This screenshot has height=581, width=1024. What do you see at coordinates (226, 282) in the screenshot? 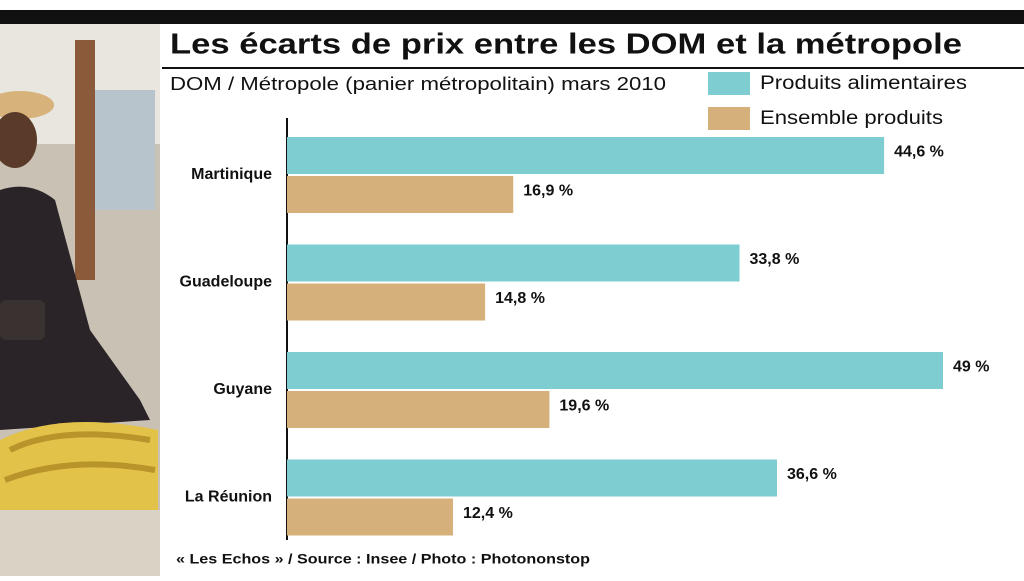
I see `category-label: Guadeloupe` at bounding box center [226, 282].